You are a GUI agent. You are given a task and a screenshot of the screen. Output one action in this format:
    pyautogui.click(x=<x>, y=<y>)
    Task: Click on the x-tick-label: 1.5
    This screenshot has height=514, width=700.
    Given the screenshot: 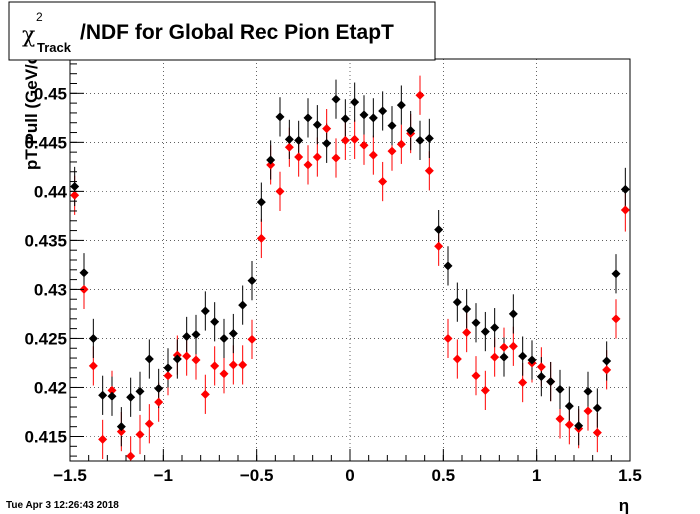 What is the action you would take?
    pyautogui.click(x=630, y=475)
    